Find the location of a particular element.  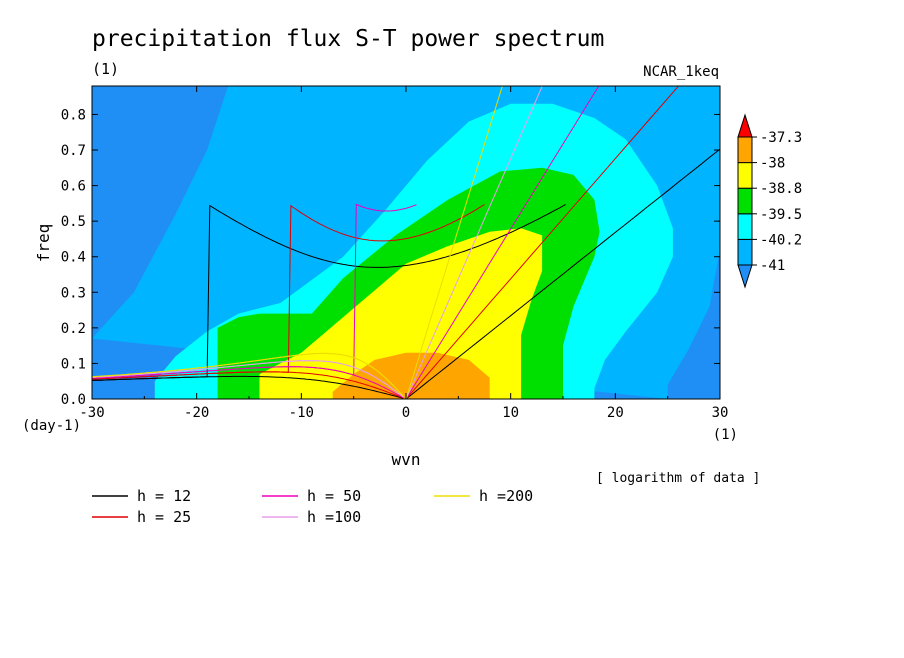

colorbar-label: -41 is located at coordinates (772, 266).